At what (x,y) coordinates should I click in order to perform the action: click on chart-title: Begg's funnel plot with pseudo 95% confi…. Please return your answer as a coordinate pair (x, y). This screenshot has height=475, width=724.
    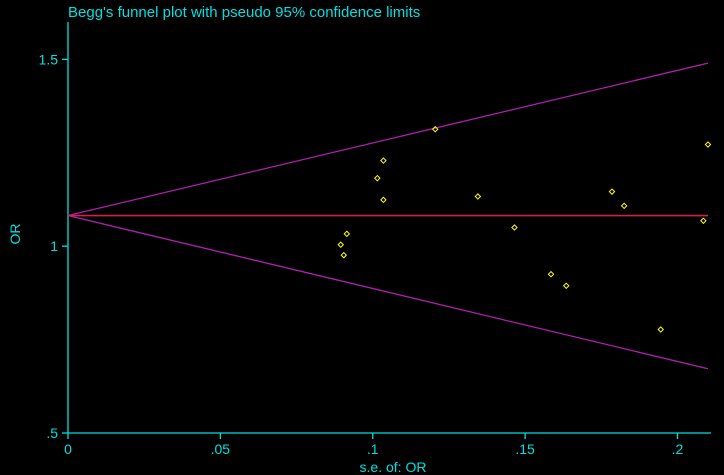
    Looking at the image, I should click on (244, 12).